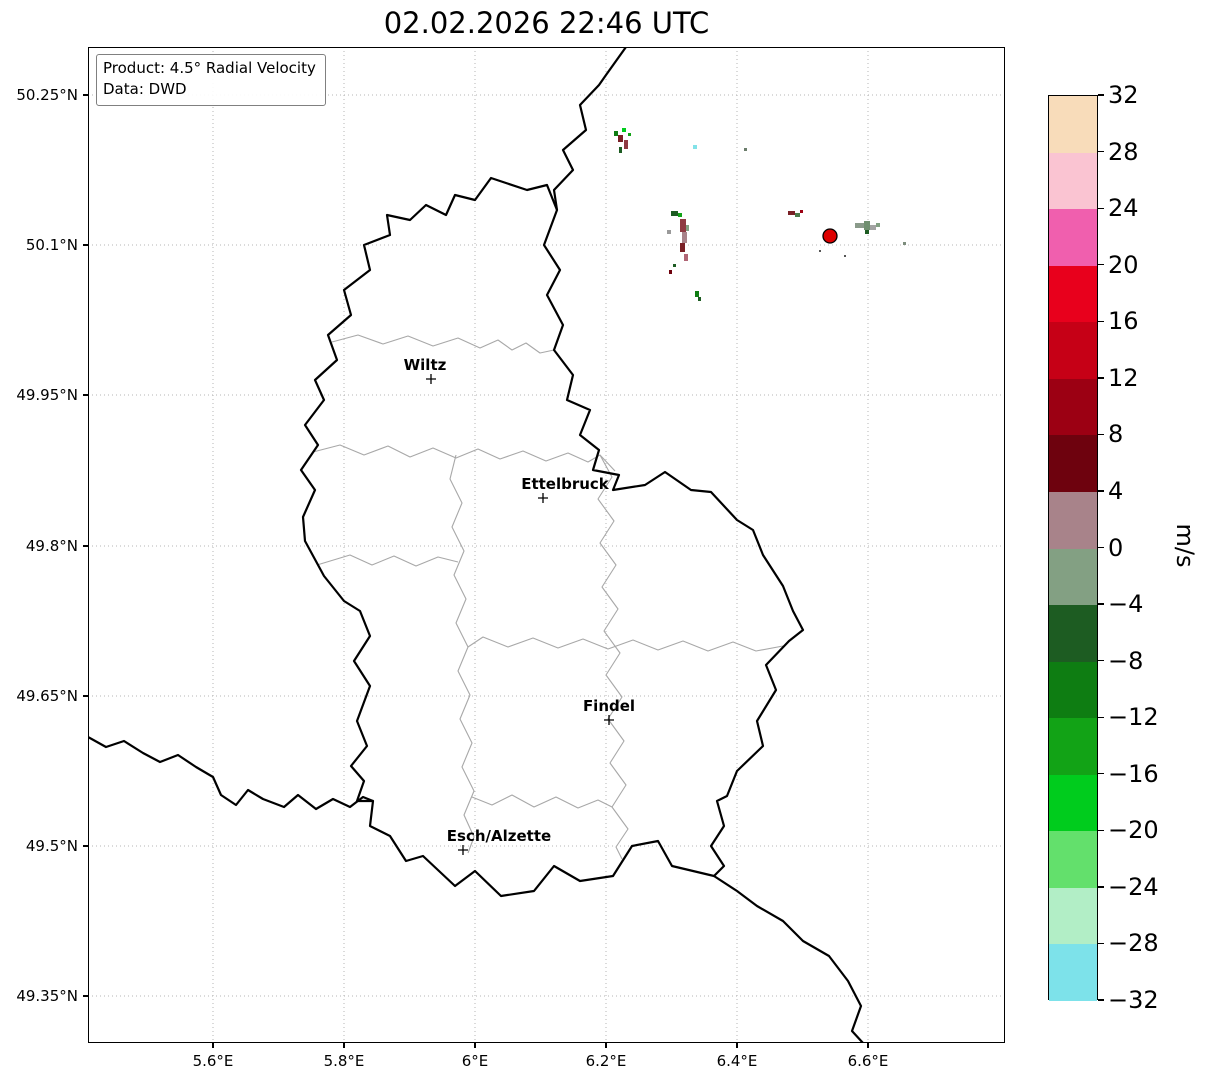  What do you see at coordinates (1116, 434) in the screenshot?
I see `colorbar-tick-label: 8` at bounding box center [1116, 434].